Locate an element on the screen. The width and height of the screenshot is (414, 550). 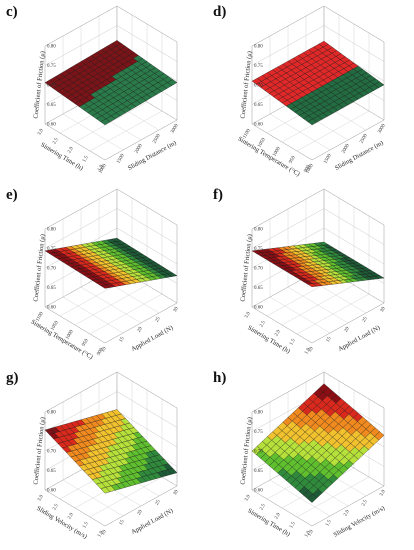
x-axis-title: Sintering Time (h) is located at coordinates (268, 339).